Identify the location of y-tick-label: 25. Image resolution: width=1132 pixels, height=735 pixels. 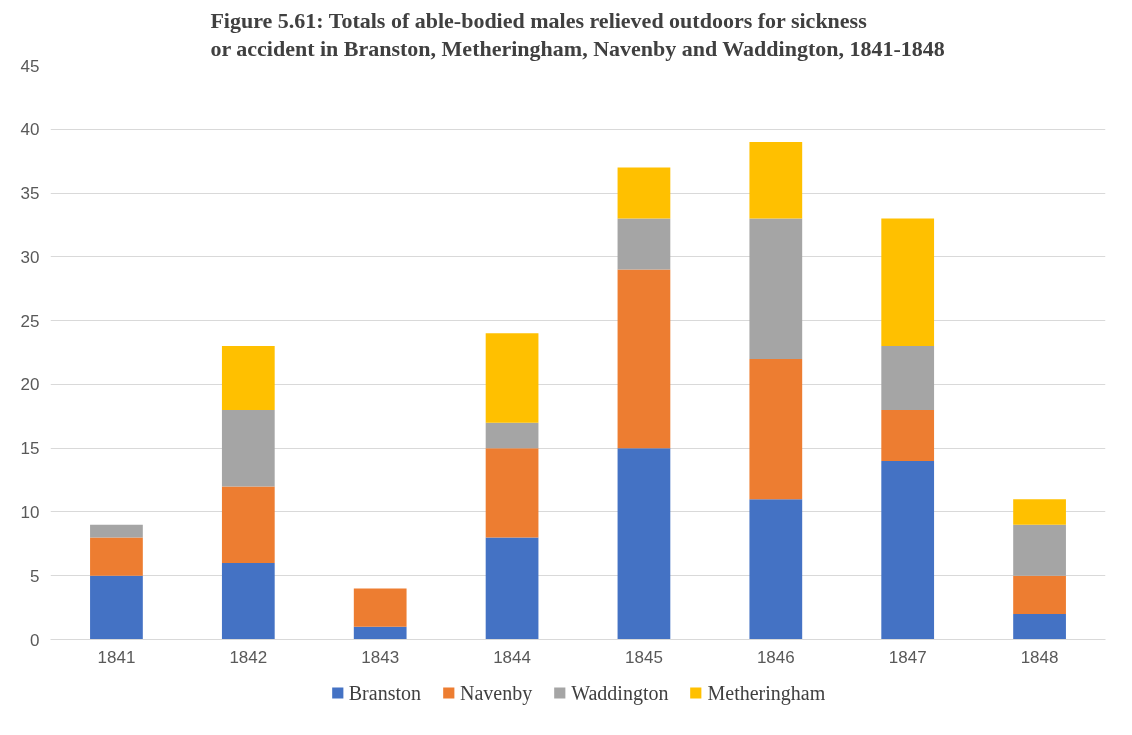
(30, 321).